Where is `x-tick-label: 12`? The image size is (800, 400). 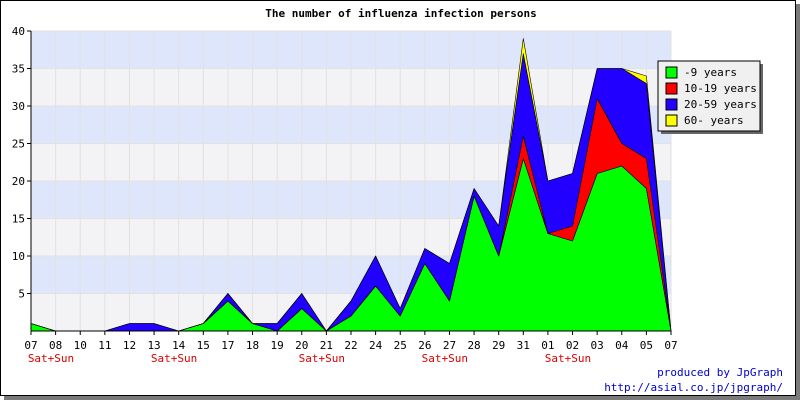
x-tick-label: 12 is located at coordinates (129, 345).